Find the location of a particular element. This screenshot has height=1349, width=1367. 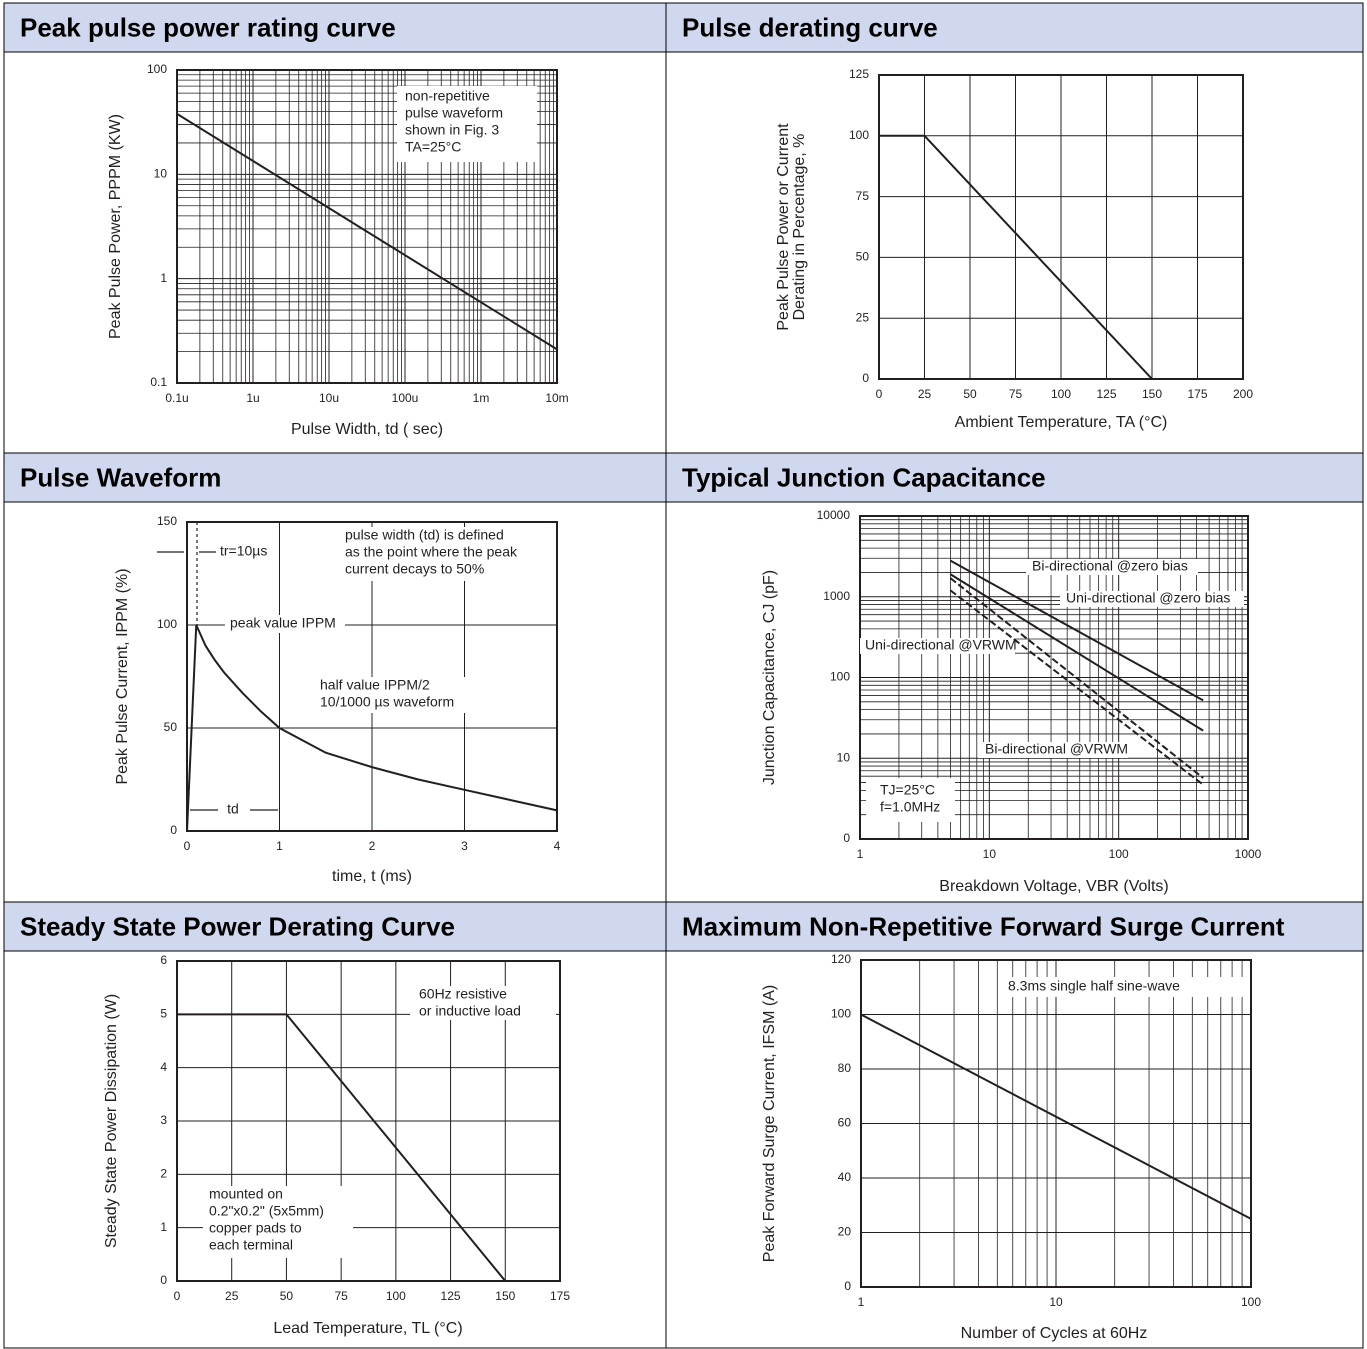

x-axis-label: Ambient Temperature, TA (°C) is located at coordinates (1061, 422).